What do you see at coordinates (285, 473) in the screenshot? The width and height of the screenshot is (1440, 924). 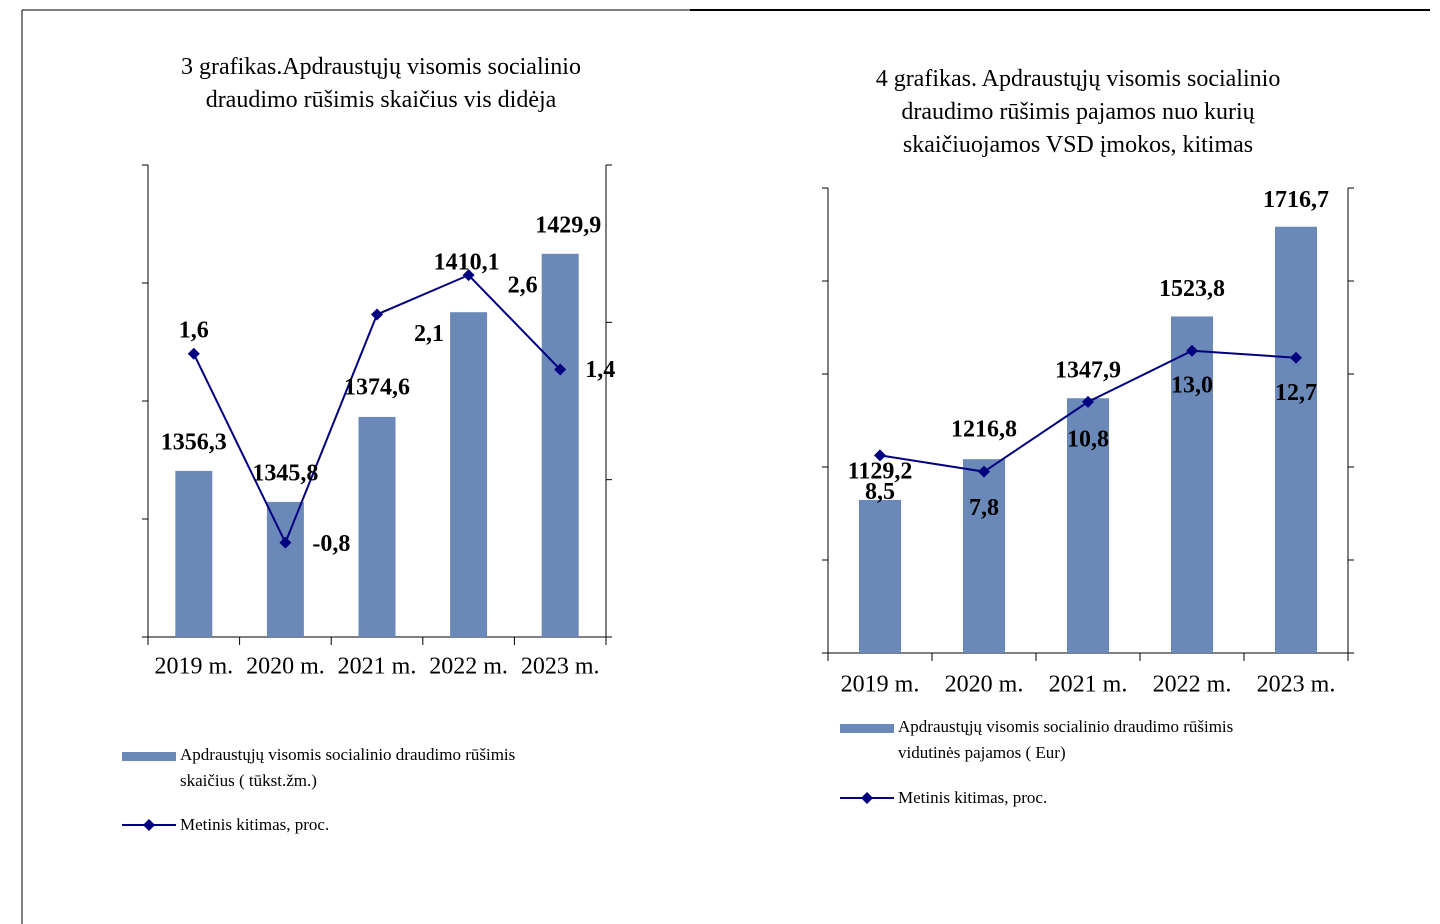 I see `data-label: 1345,8` at bounding box center [285, 473].